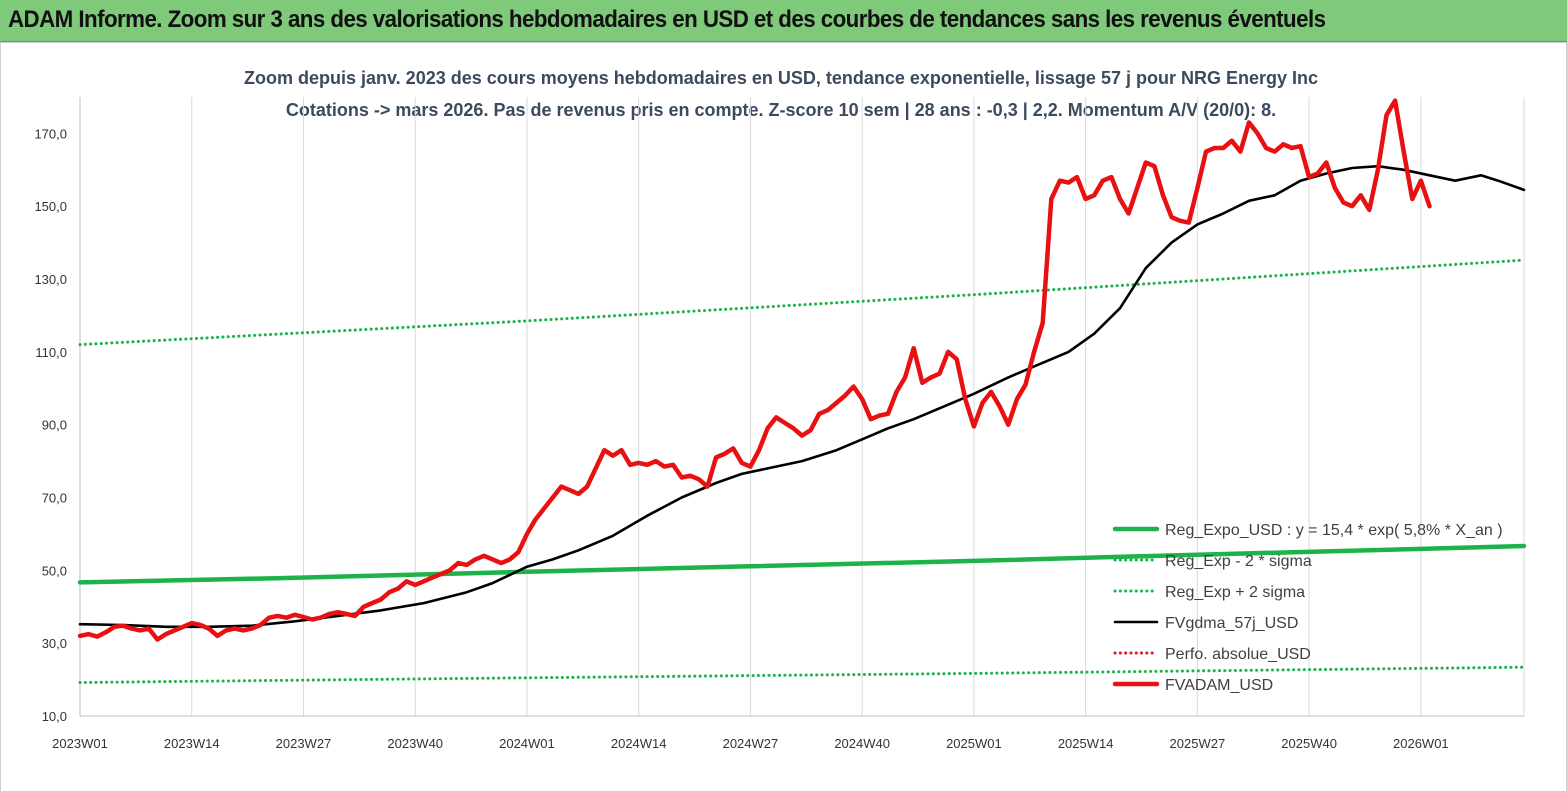 This screenshot has height=792, width=1567. What do you see at coordinates (1235, 592) in the screenshot?
I see `legend-label: Reg_Exp + 2 sigma` at bounding box center [1235, 592].